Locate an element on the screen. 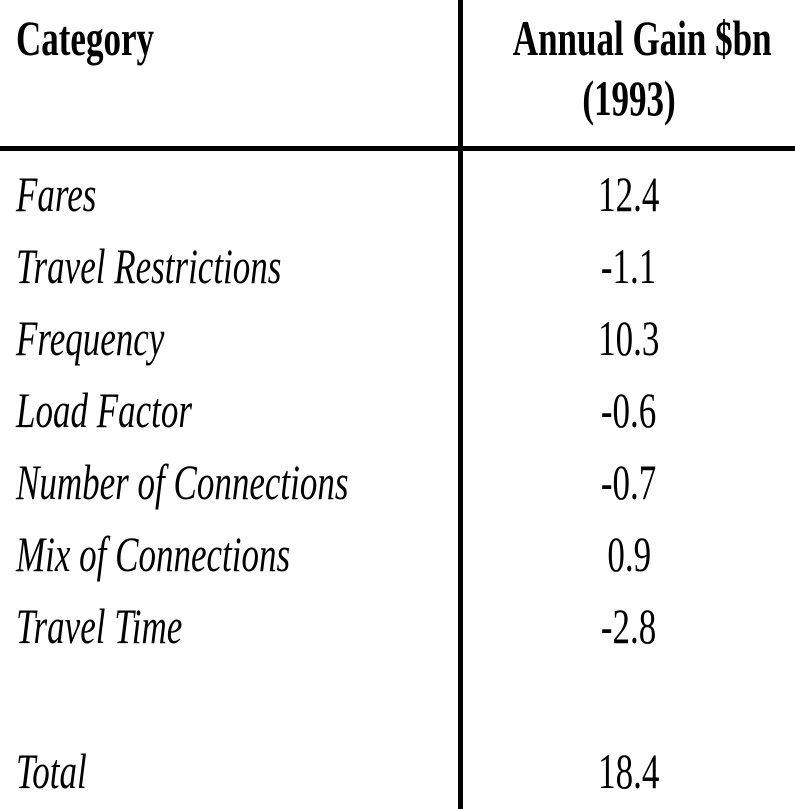  table-row: Number of Connections -0.7 is located at coordinates (397, 482).